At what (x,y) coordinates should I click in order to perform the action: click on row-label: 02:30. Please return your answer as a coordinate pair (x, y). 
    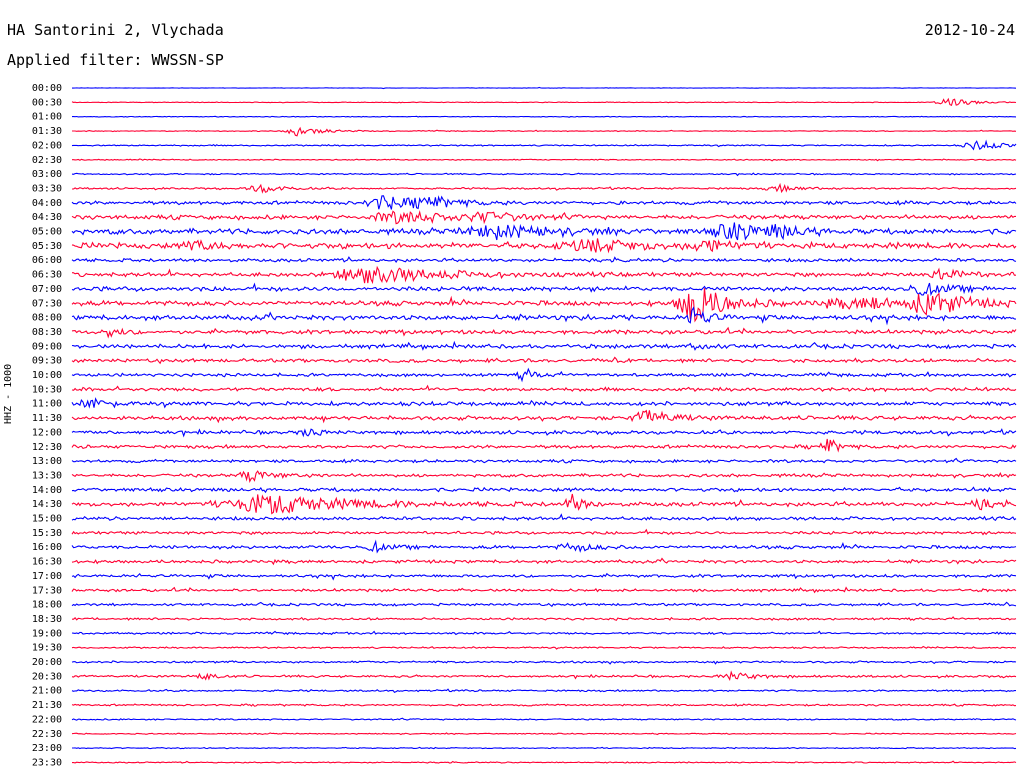
    Looking at the image, I should click on (47, 160).